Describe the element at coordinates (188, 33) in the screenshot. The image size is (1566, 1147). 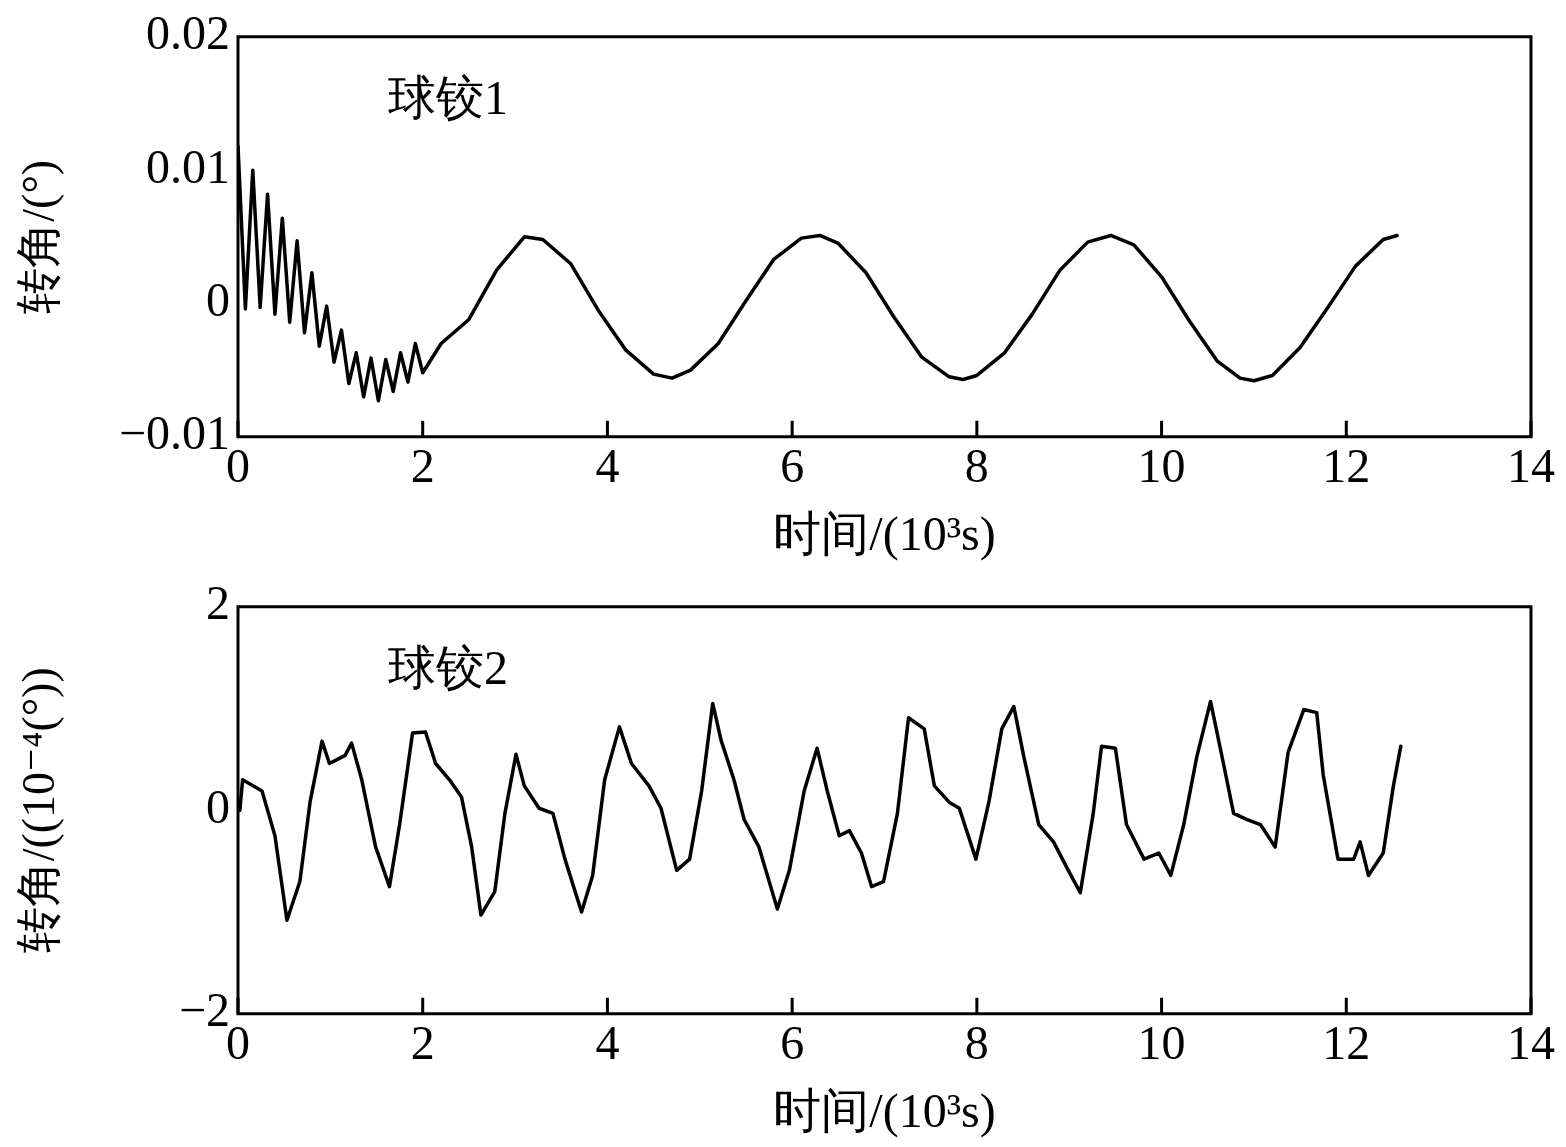
I see `y-tick-label: 0.02` at that location.